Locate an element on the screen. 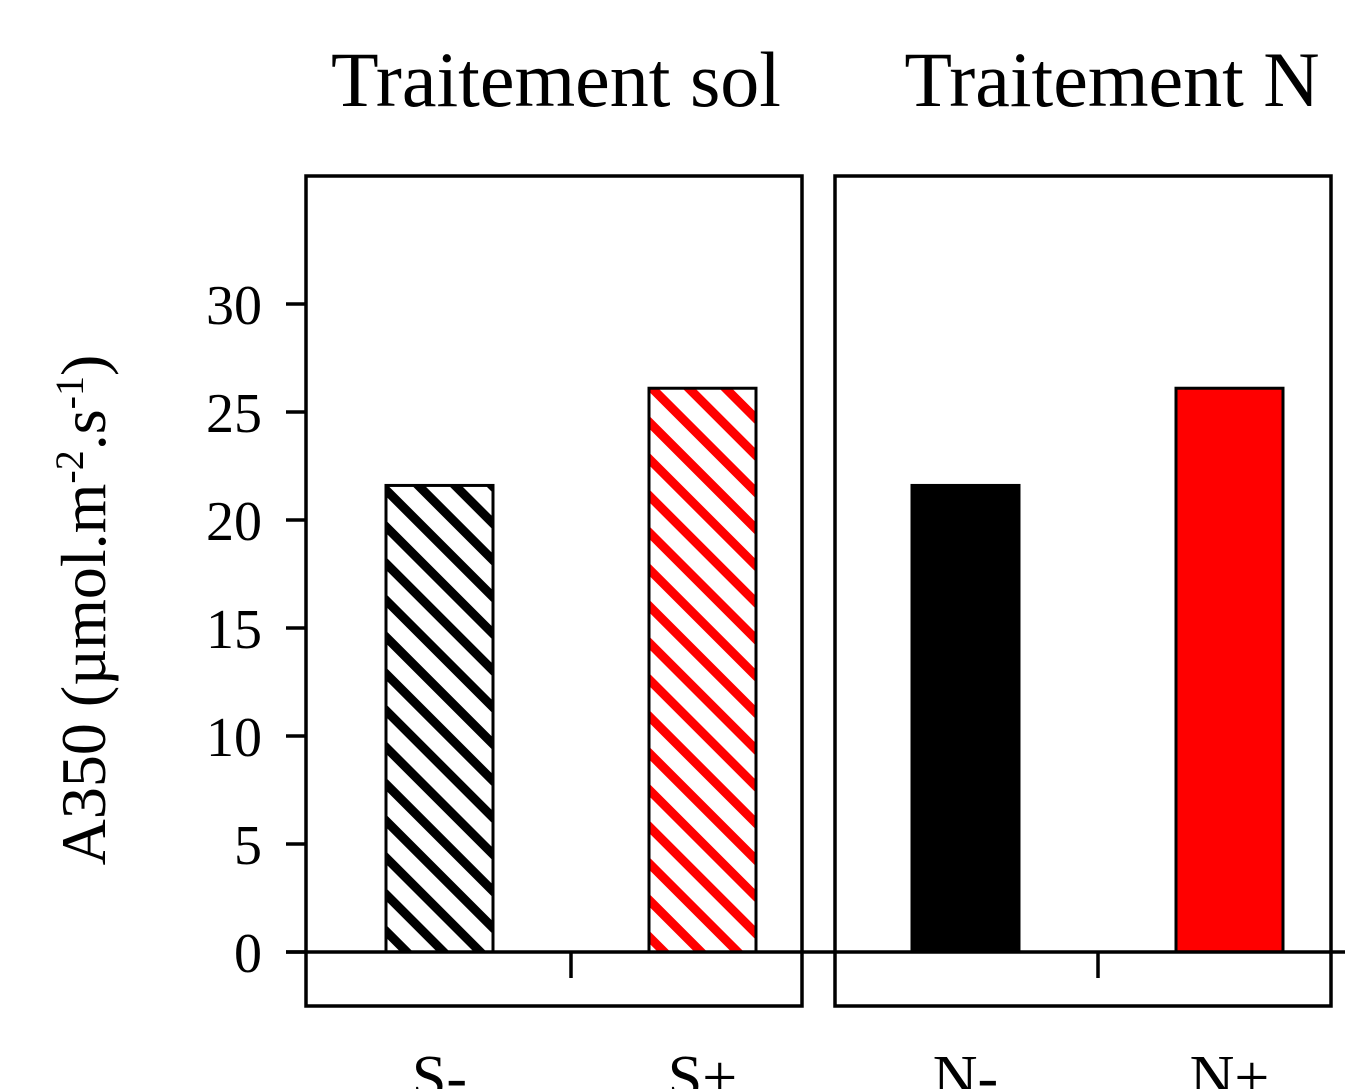 Image resolution: width=1345 pixels, height=1089 pixels. y-tick-label-5: 5 is located at coordinates (248, 846).